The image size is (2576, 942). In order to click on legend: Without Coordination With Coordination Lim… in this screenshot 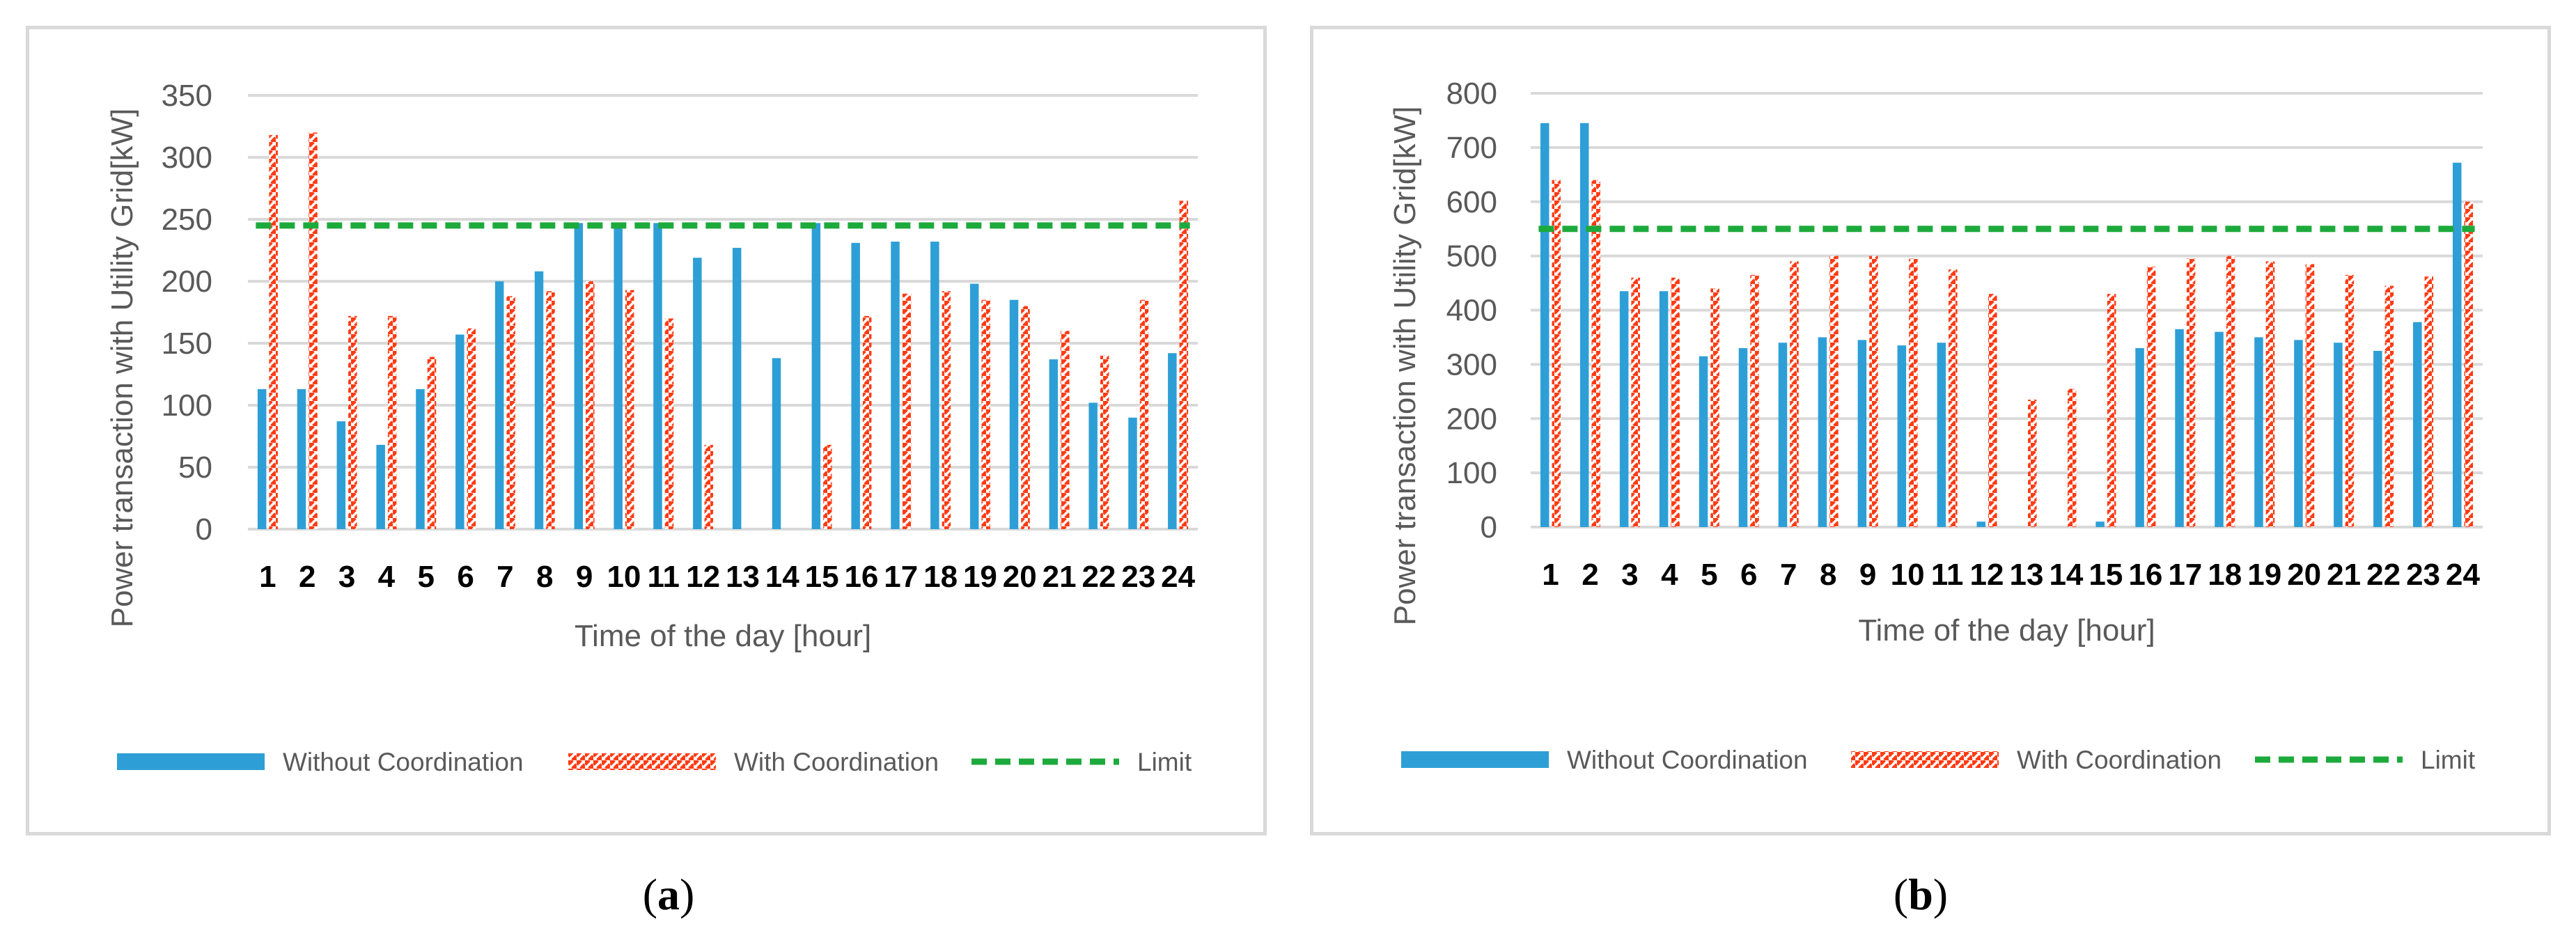, I will do `click(654, 762)`.